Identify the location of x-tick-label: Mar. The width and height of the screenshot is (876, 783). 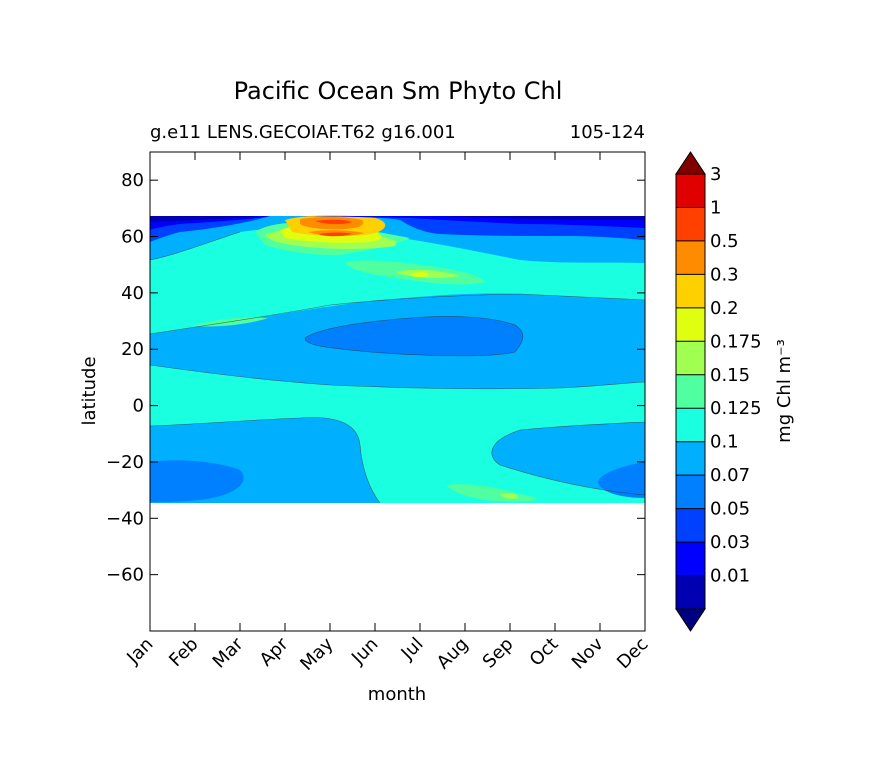
(228, 652).